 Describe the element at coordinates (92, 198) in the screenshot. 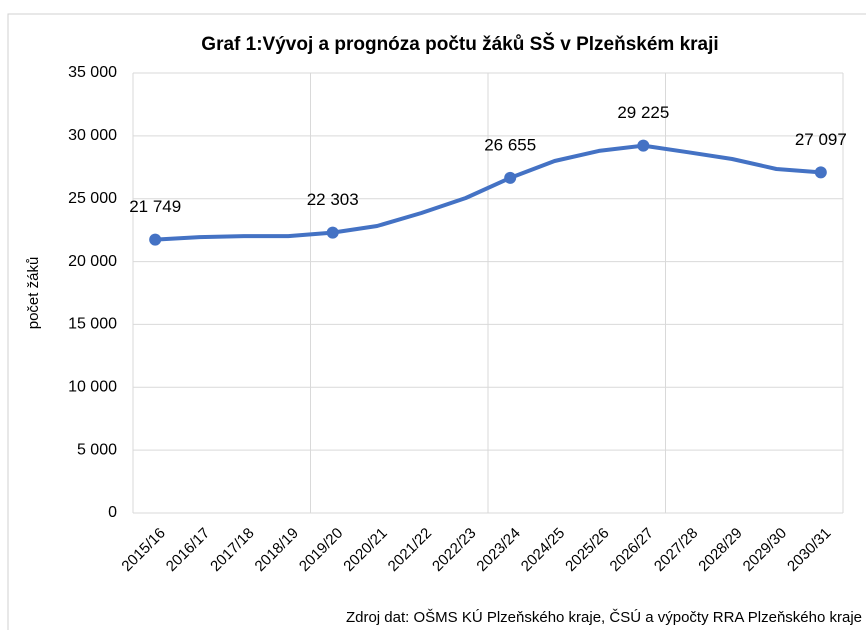

I see `y-tick-label: 25 000` at that location.